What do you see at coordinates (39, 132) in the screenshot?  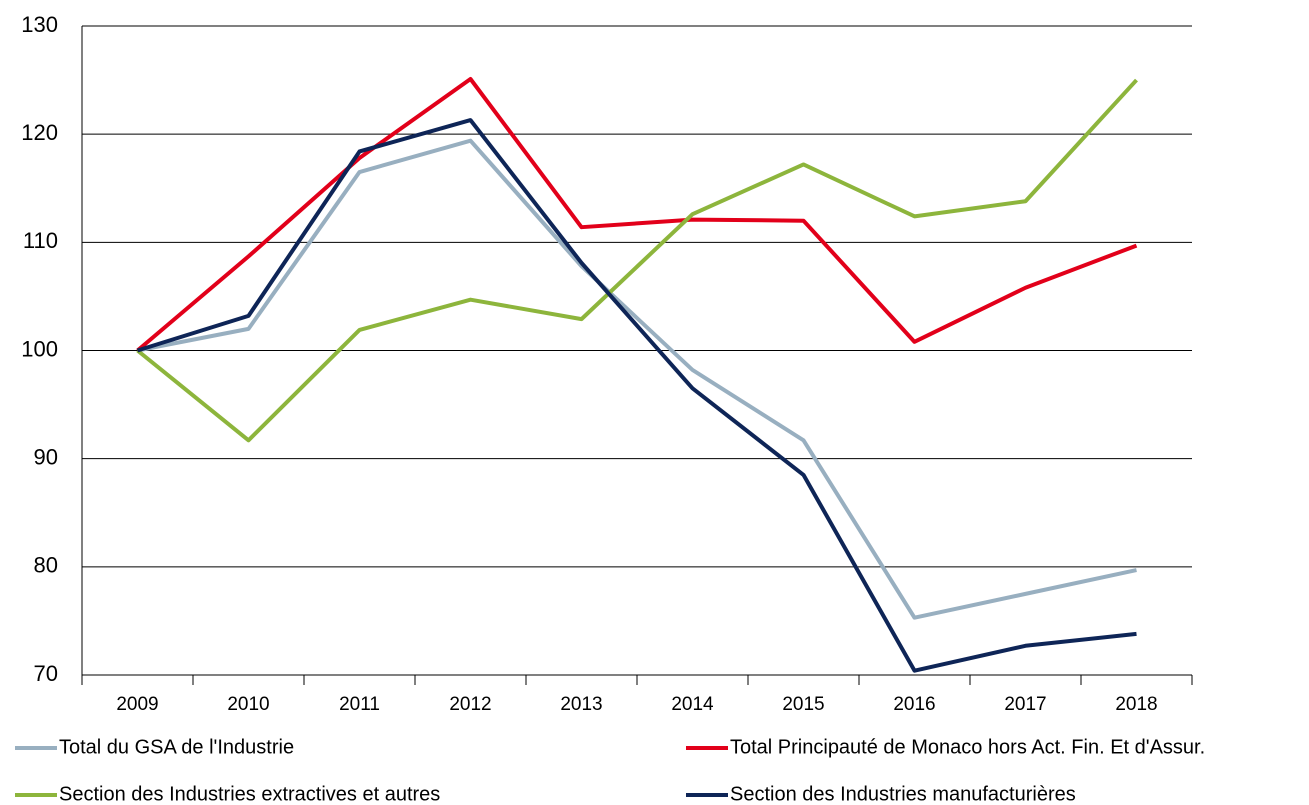 I see `y-tick-label: 120` at bounding box center [39, 132].